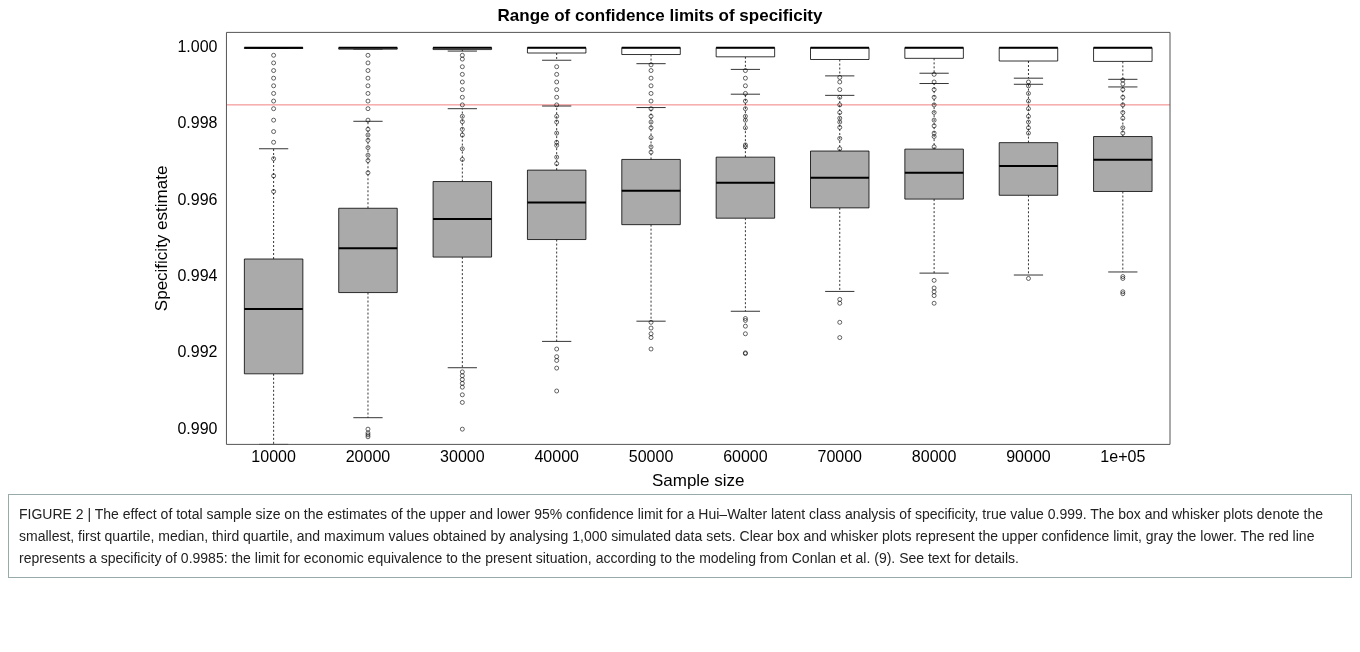 The height and width of the screenshot is (652, 1360). What do you see at coordinates (368, 457) in the screenshot?
I see `x-tick-label: 20000` at bounding box center [368, 457].